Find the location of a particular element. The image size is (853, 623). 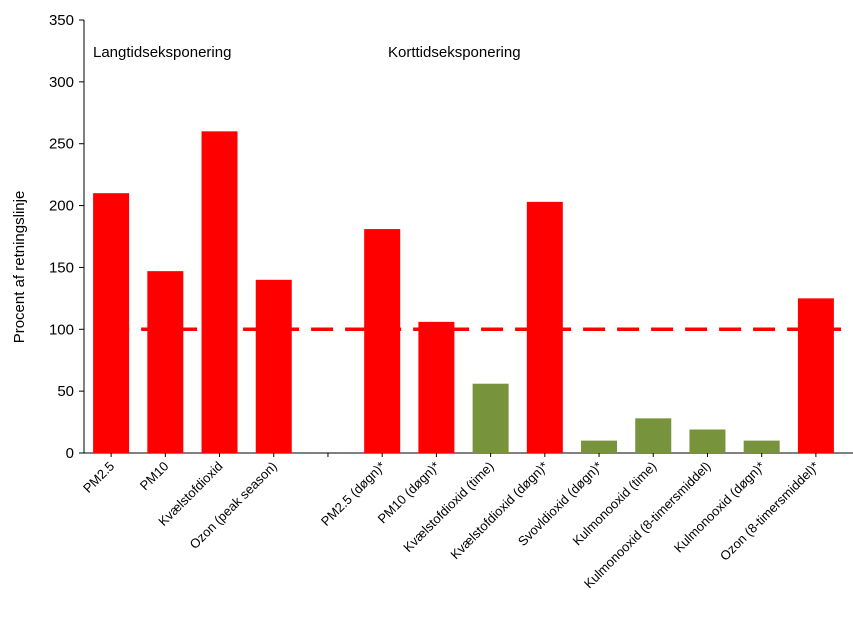

x-tick-label: Kvælstofdioxid (time) is located at coordinates (448, 507).